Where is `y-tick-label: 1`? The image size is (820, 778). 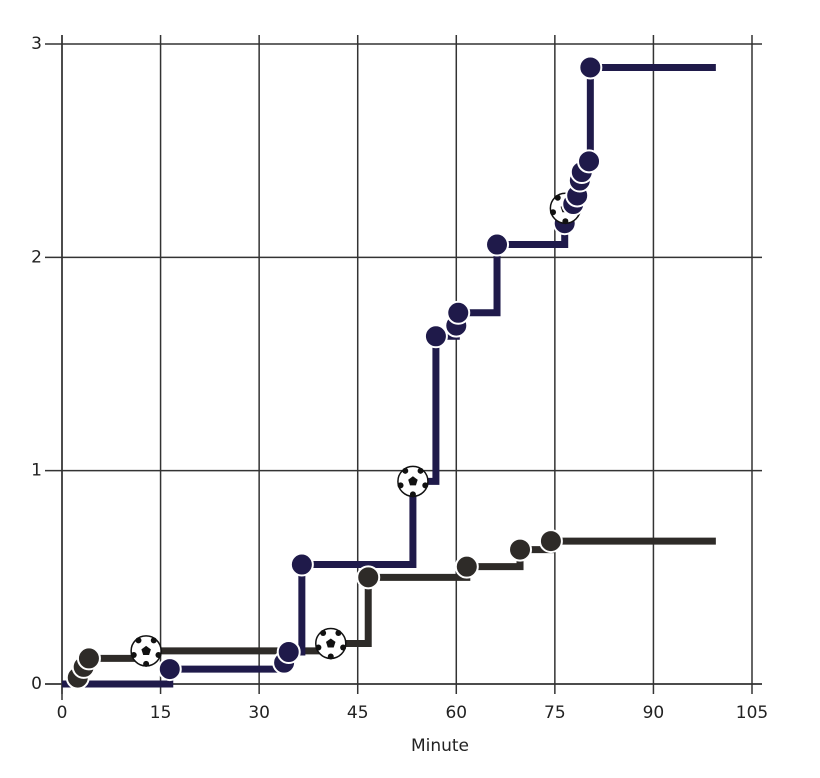
y-tick-label: 1 is located at coordinates (36, 471).